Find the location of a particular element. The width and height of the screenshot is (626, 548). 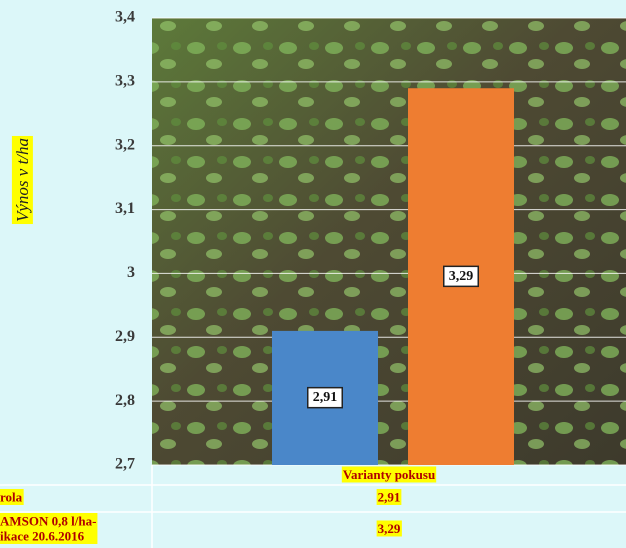

category-label: AMSON 0,8 l/ha-ikace 20.6.2016 is located at coordinates (48, 528).